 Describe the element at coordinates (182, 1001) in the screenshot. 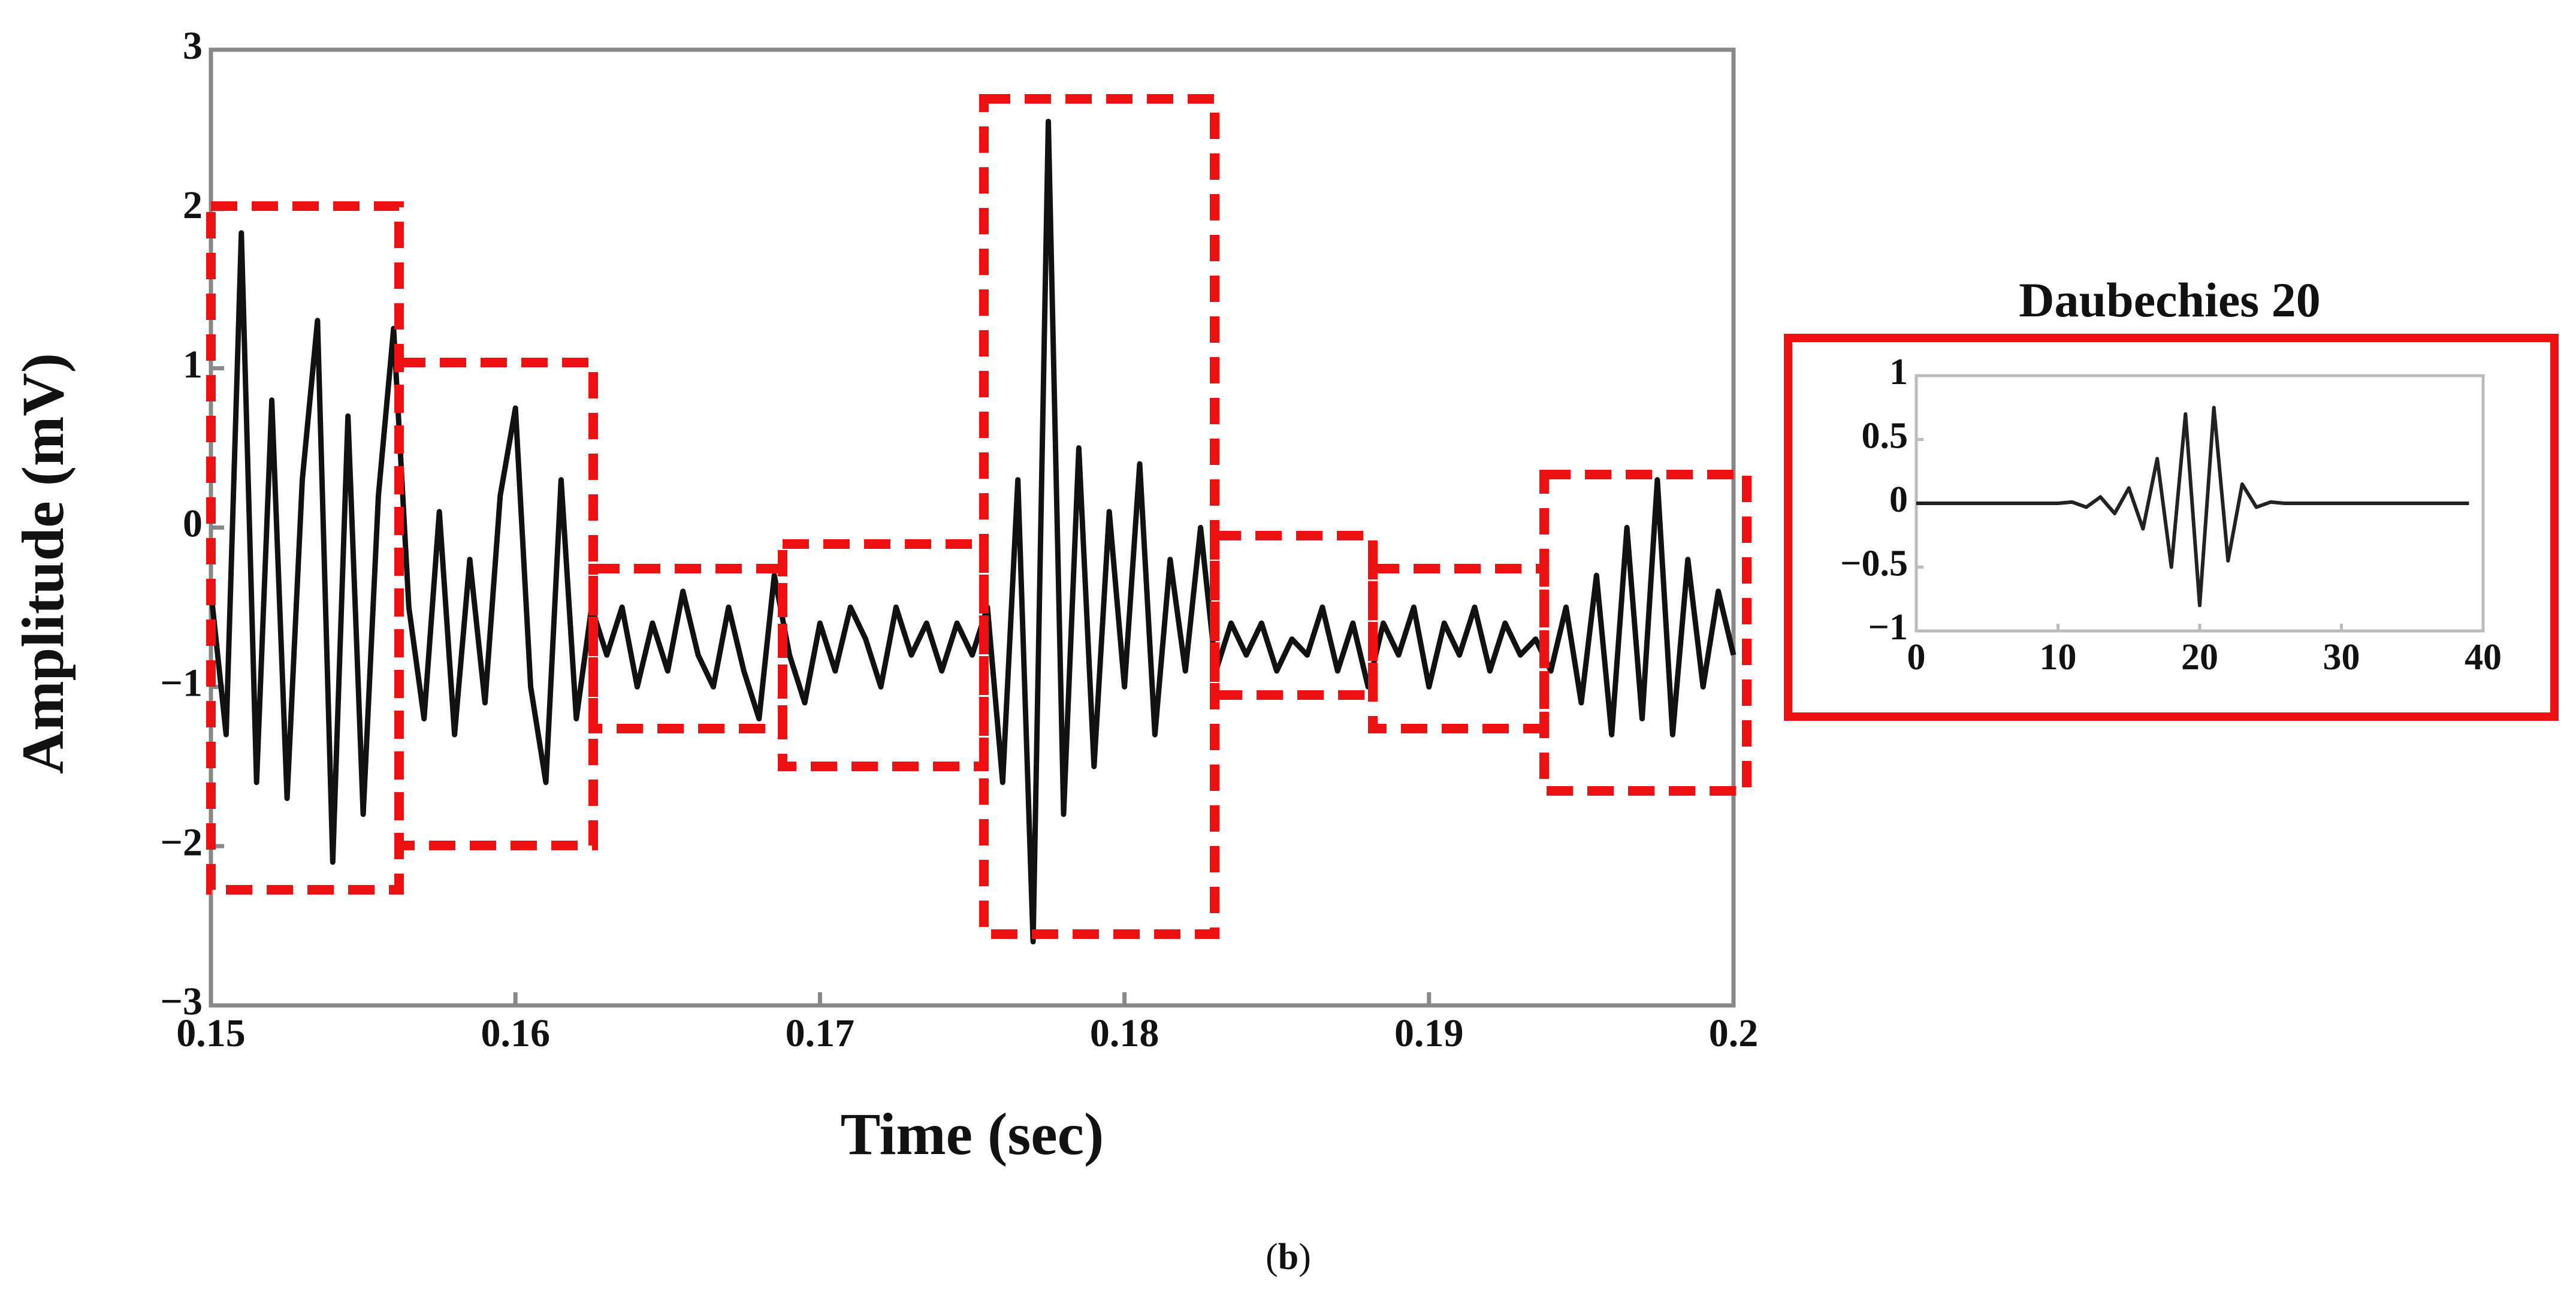

I see `y-tick-label: −3` at that location.